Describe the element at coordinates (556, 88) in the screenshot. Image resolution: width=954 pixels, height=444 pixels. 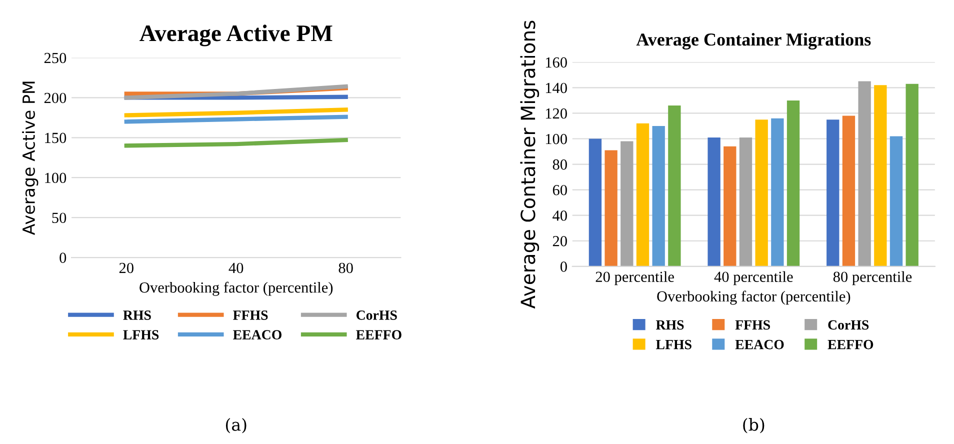
I see `y-tick-label: 140` at that location.